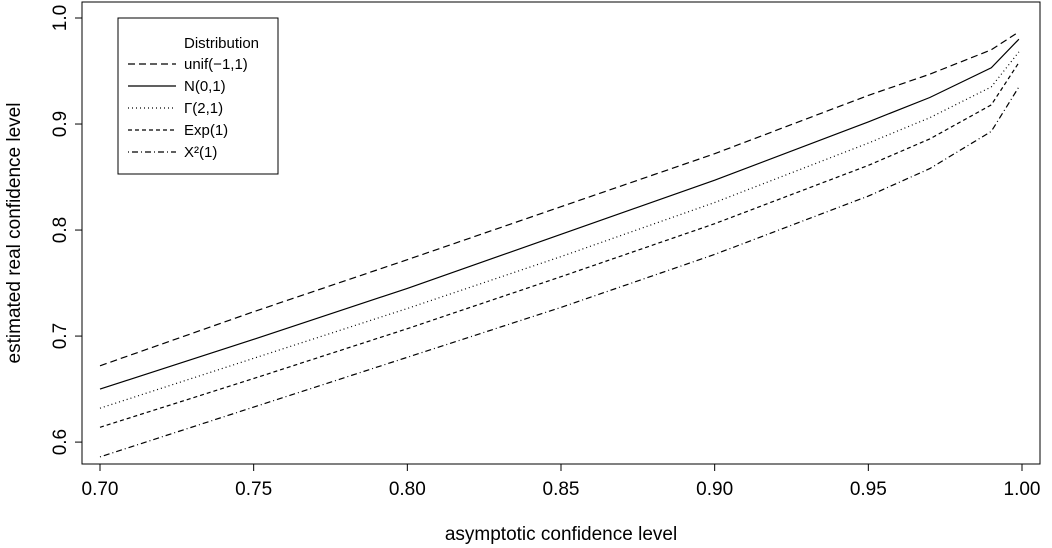  What do you see at coordinates (60, 230) in the screenshot?
I see `y-tick-label-2: 0.8` at bounding box center [60, 230].